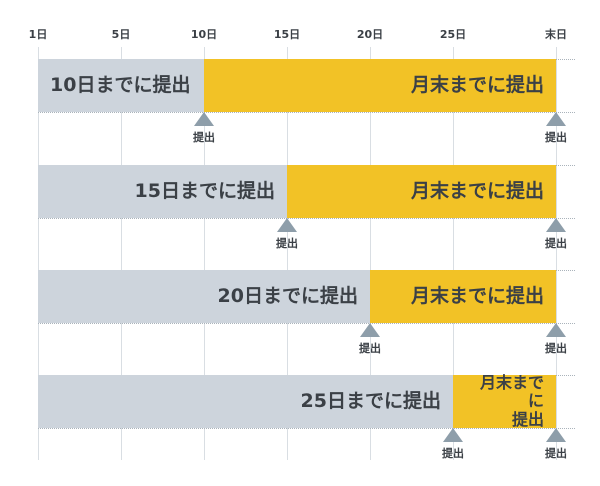 Image resolution: width=600 pixels, height=486 pixels. I want to click on axis-tick-label: 5日, so click(121, 34).